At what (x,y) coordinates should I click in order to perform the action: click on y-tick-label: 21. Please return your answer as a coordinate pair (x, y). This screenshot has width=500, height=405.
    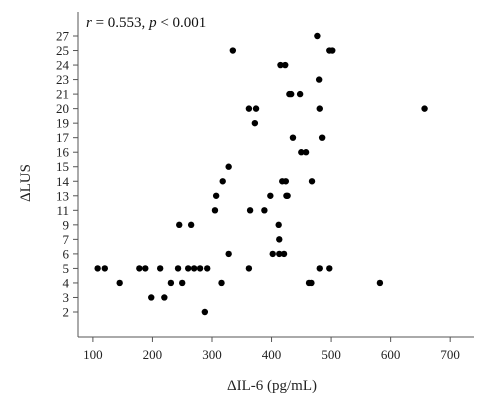
    Looking at the image, I should click on (62, 94).